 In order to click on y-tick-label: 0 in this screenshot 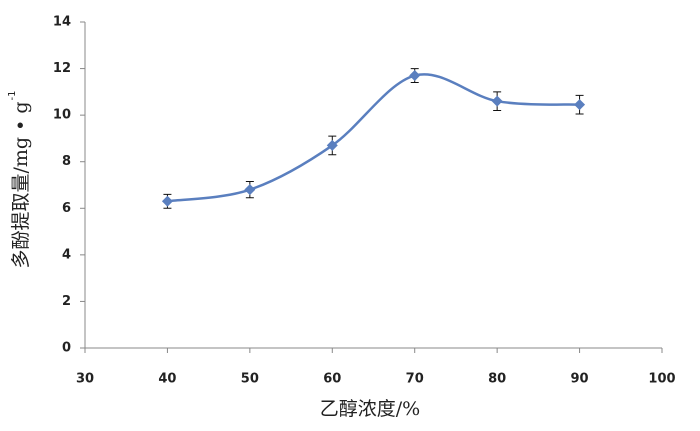, I will do `click(66, 348)`.